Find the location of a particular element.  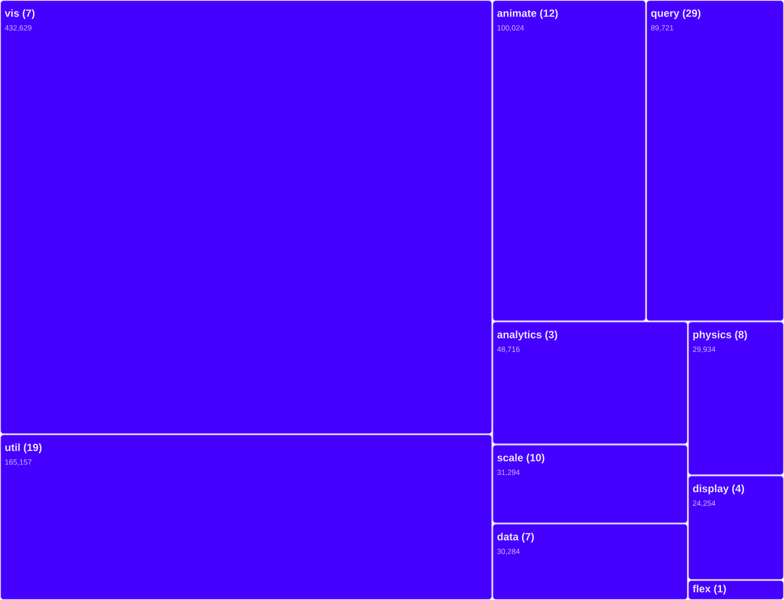

category-label: query (29) is located at coordinates (675, 14).